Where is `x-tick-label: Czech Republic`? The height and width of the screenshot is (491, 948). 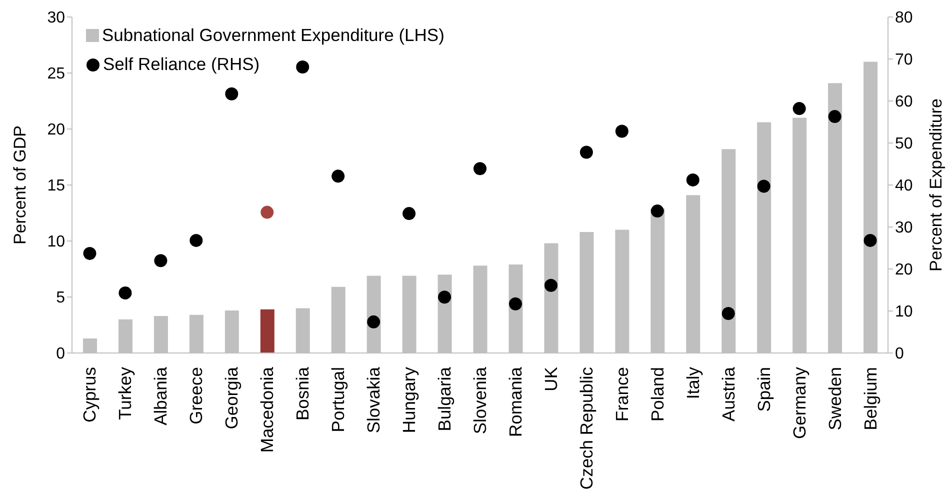
x-tick-label: Czech Republic is located at coordinates (586, 428).